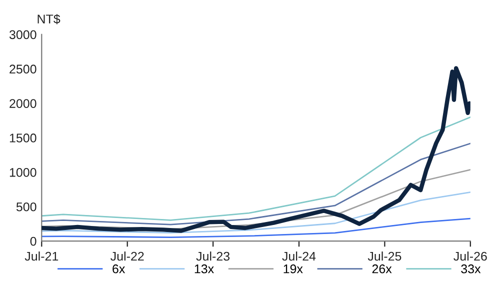 Image resolution: width=490 pixels, height=287 pixels. Describe the element at coordinates (26, 207) in the screenshot. I see `y-tick-label: 500` at that location.